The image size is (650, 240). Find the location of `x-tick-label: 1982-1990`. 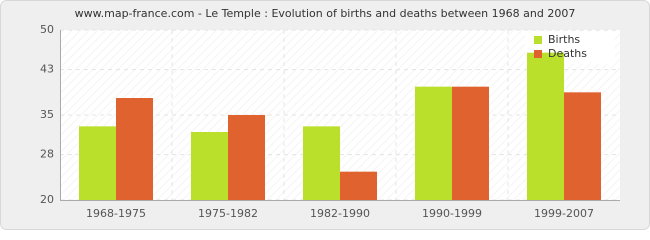

x-tick-label: 1982-1990 is located at coordinates (340, 213).